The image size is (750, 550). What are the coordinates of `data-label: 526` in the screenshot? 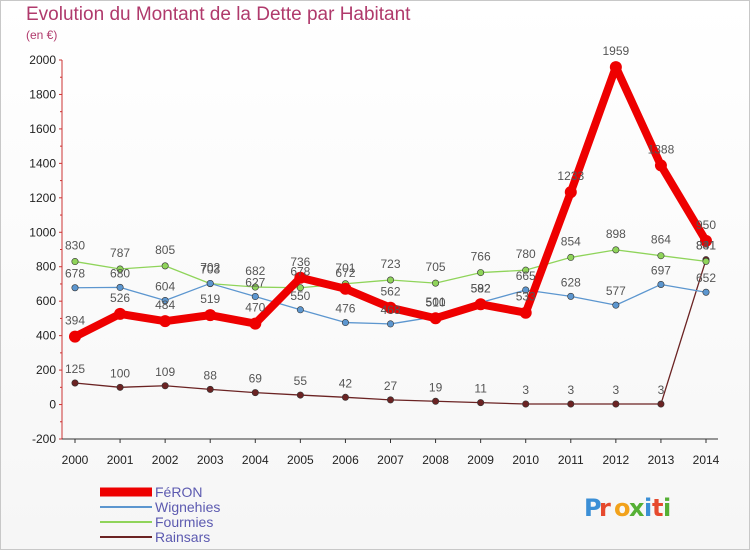 It's located at (120, 298).